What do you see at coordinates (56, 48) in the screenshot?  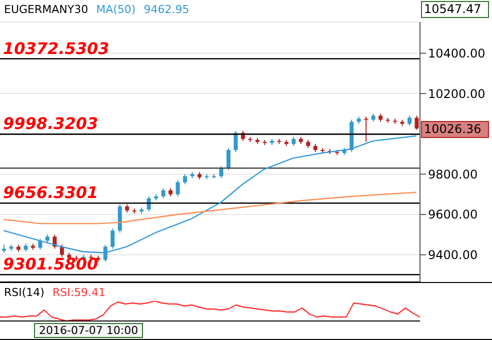 I see `ref-line-label: 10372.5303` at bounding box center [56, 48].